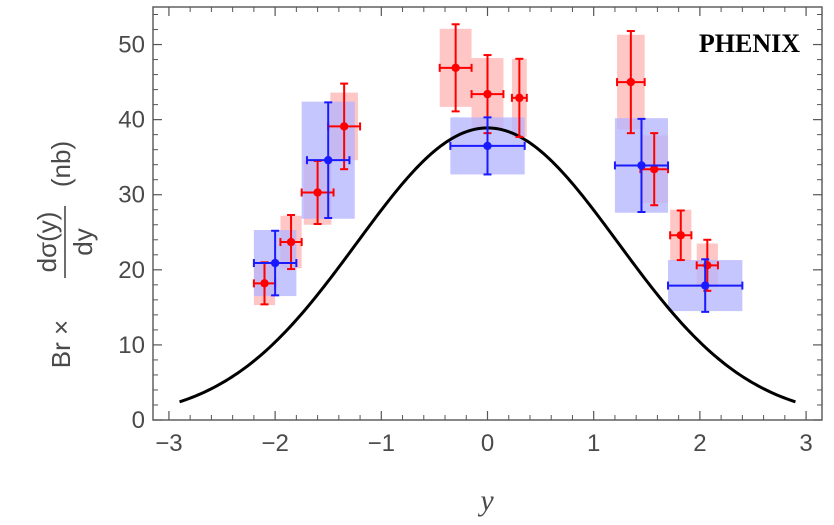 This screenshot has height=525, width=834. I want to click on y-tick-label-2: 20, so click(131, 270).